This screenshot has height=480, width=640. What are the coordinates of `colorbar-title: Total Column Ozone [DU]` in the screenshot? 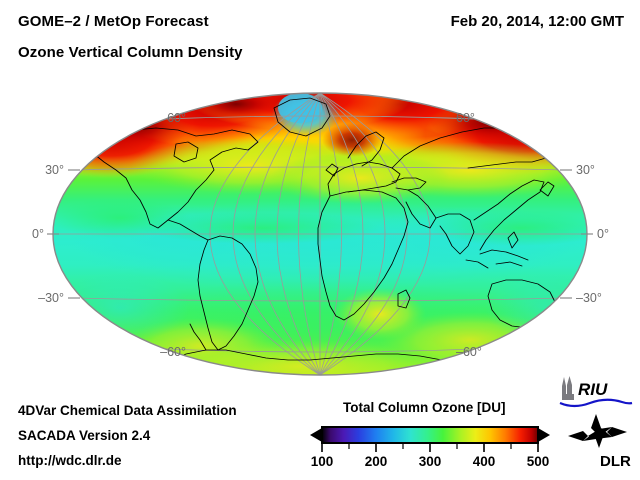 It's located at (424, 407).